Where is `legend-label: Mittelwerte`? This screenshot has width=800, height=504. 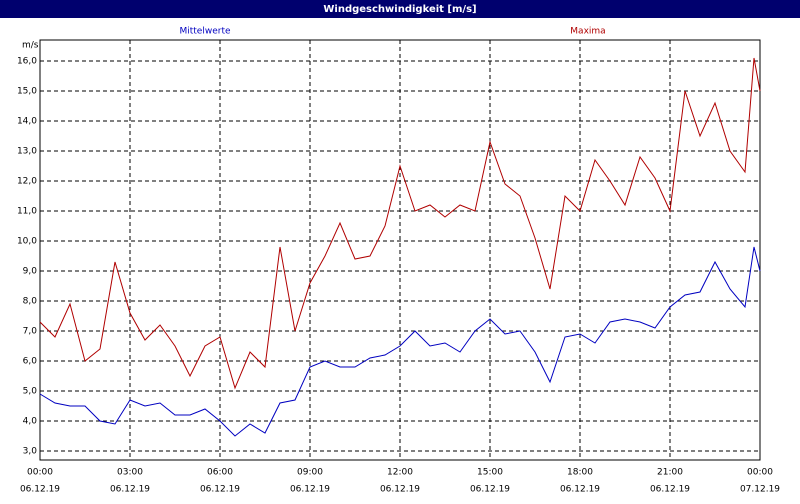 legend-label: Mittelwerte is located at coordinates (204, 32).